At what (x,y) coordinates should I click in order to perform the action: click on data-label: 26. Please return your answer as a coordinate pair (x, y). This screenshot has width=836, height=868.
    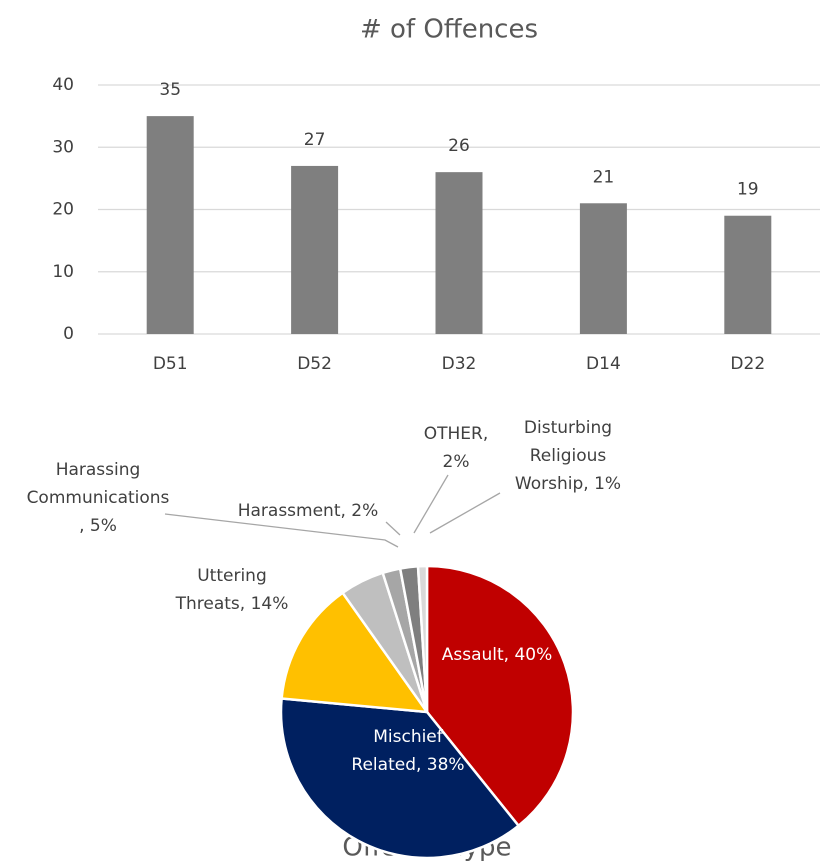
    Looking at the image, I should click on (459, 146).